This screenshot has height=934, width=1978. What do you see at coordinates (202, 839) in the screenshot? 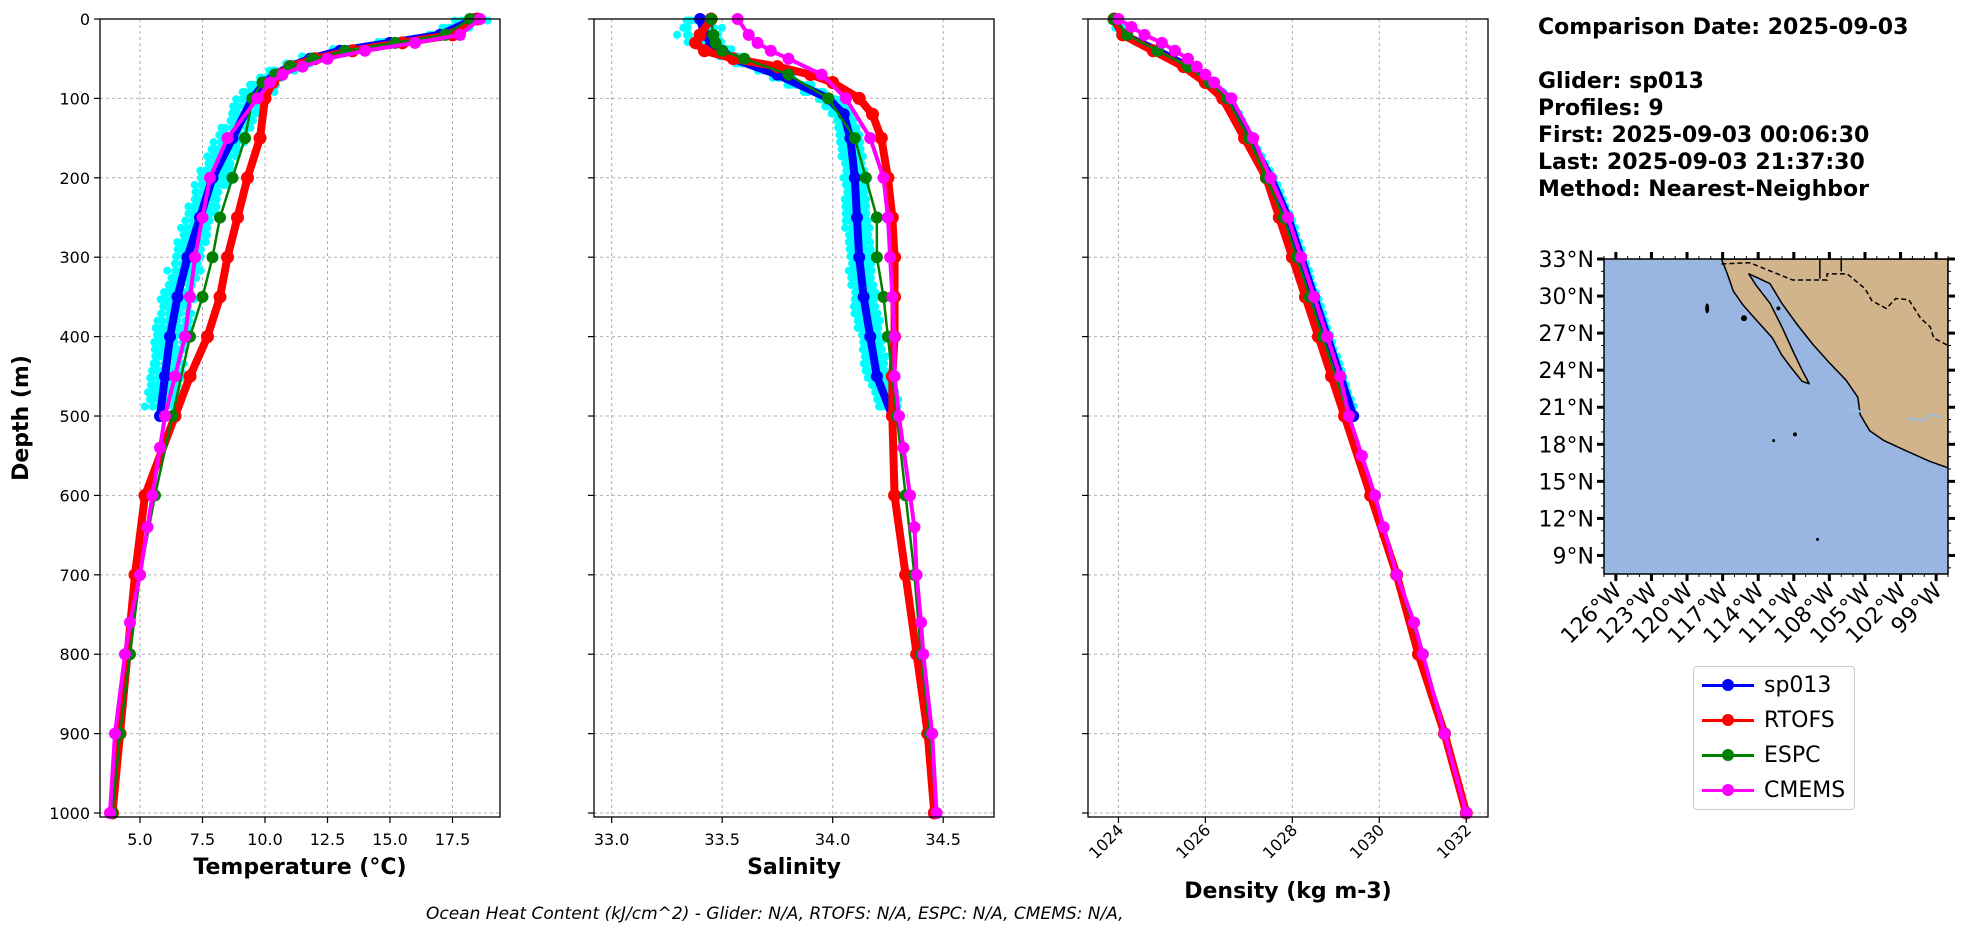
I see `x-tick-label: 7.5` at bounding box center [202, 839].